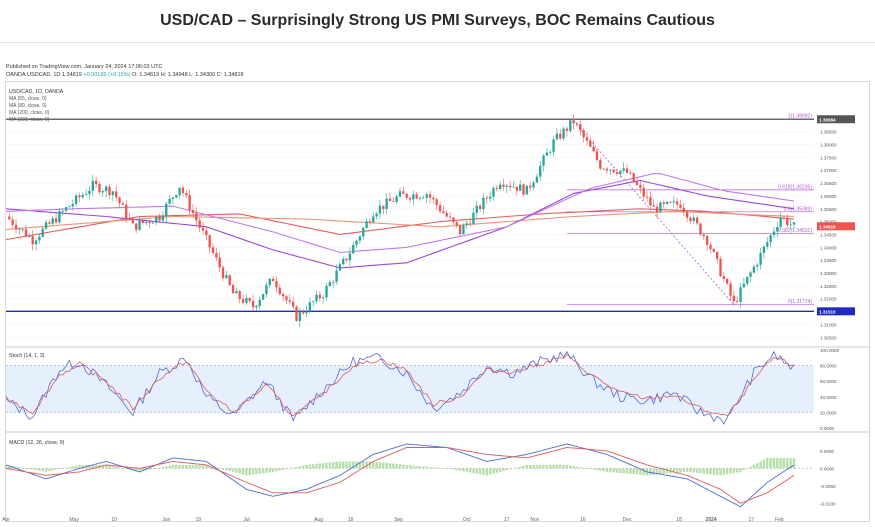  Describe the element at coordinates (828, 157) in the screenshot. I see `price-tick-label: 1.37500` at that location.